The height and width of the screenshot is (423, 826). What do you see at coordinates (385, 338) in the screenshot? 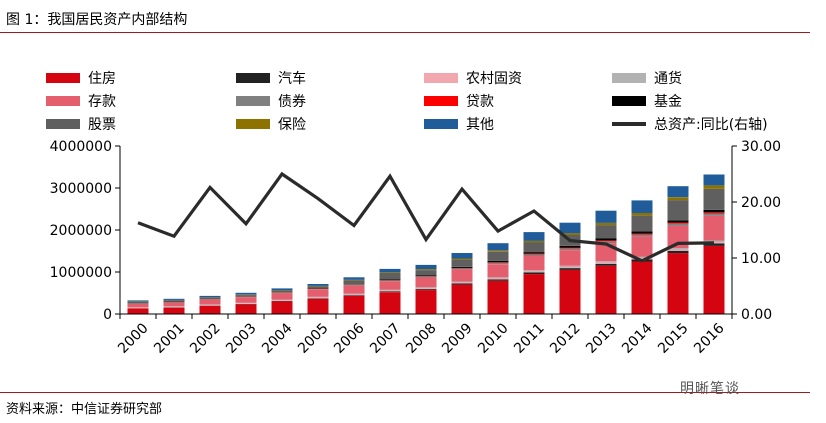
I see `x-tick-label: 2007` at bounding box center [385, 338].